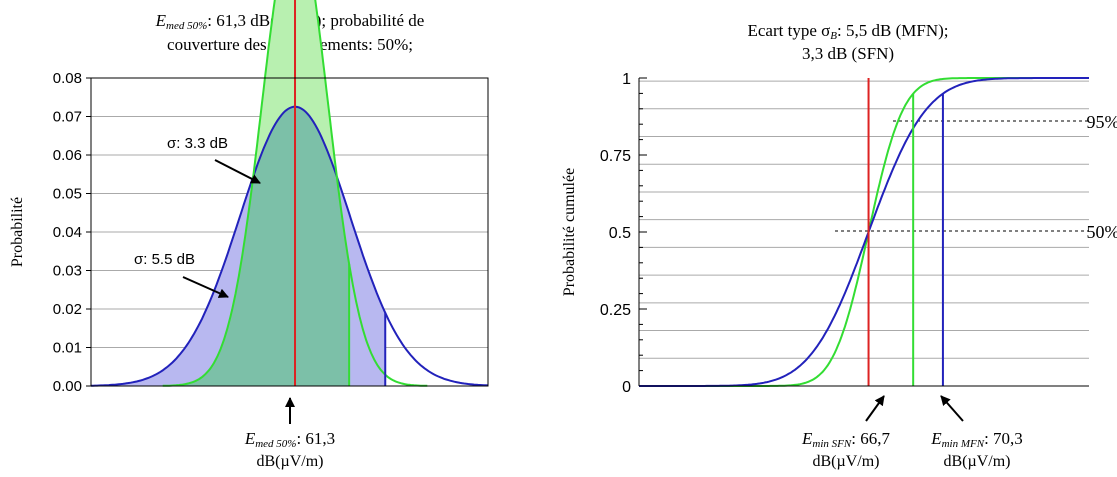  I want to click on left-ytick-label: 0.07, so click(67, 117).